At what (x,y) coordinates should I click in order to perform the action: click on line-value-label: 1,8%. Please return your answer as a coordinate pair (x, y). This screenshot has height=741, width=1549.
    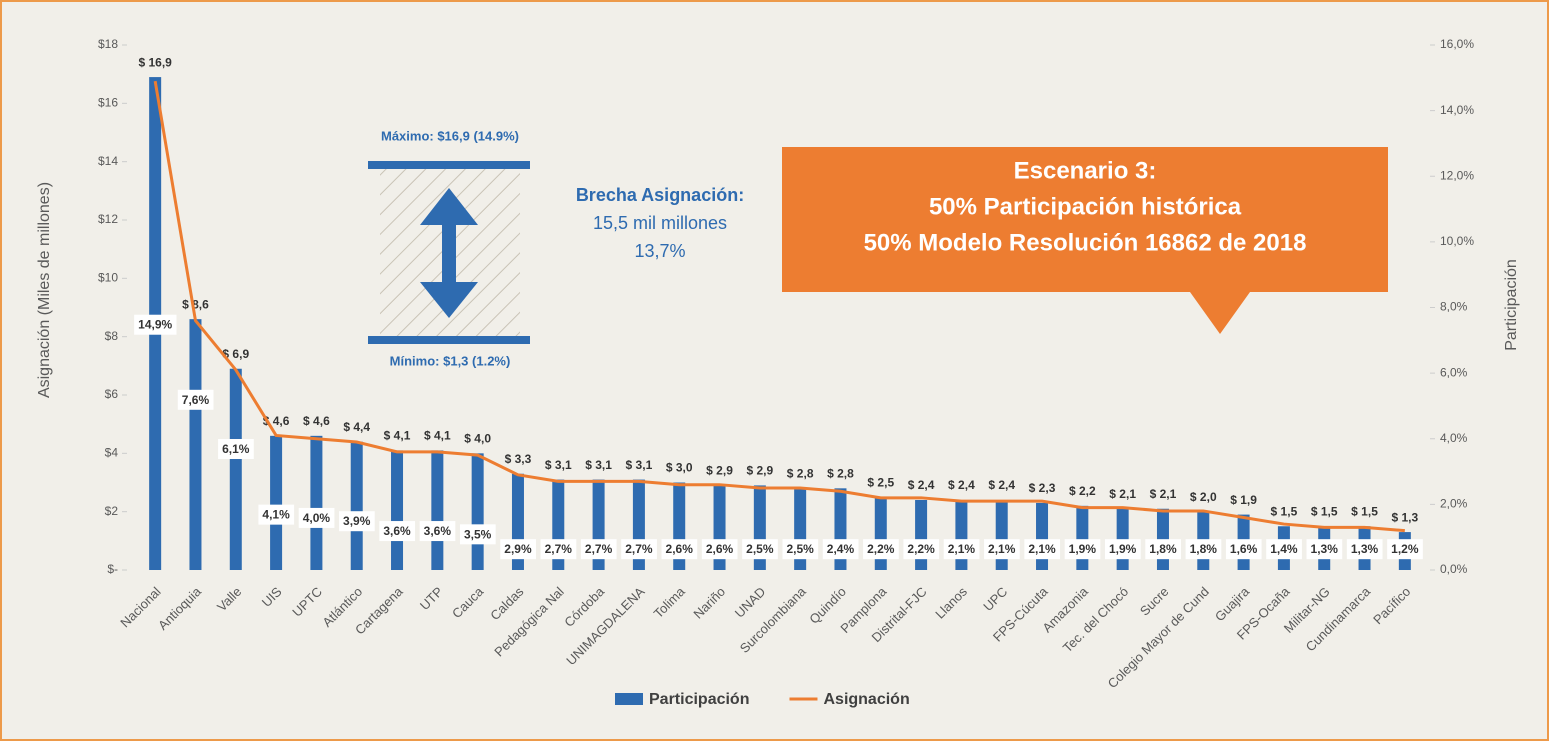
    Looking at the image, I should click on (1163, 549).